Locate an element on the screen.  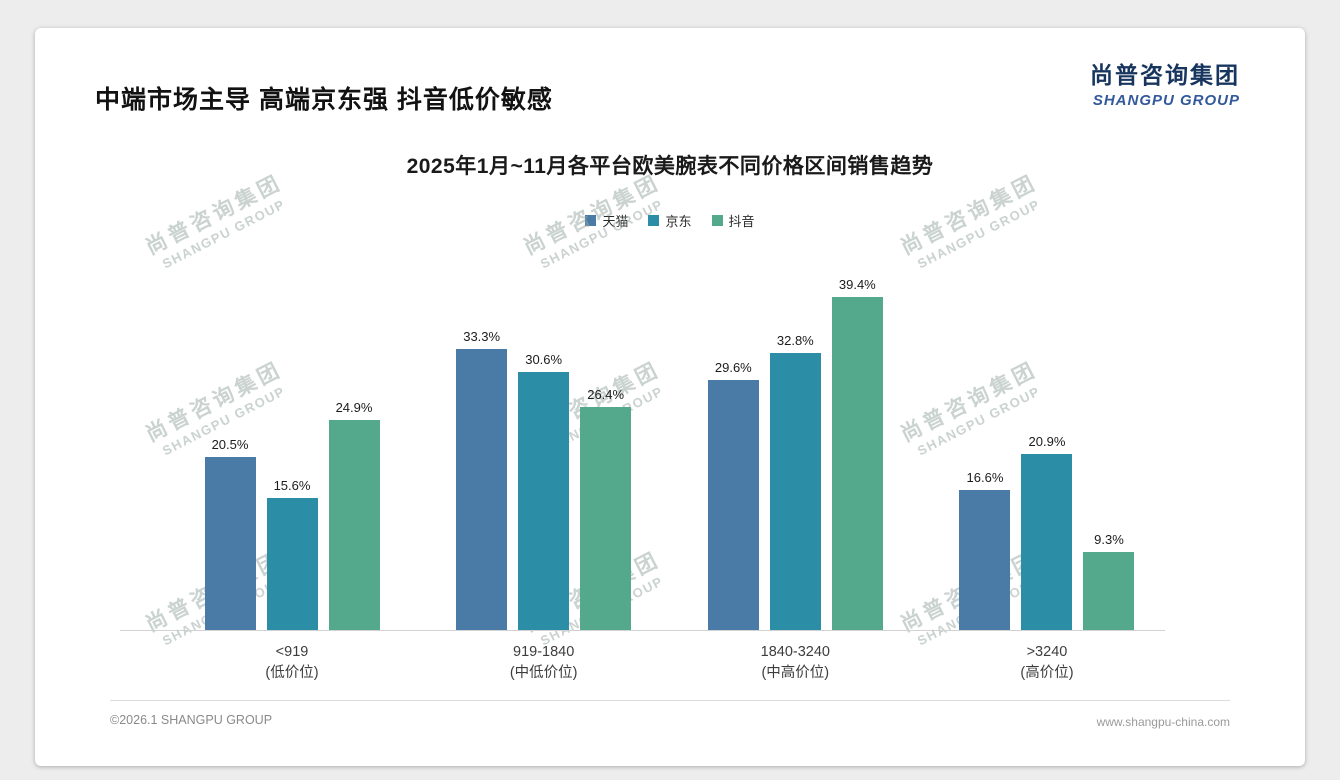
legend-item: 抖音 is located at coordinates (733, 220).